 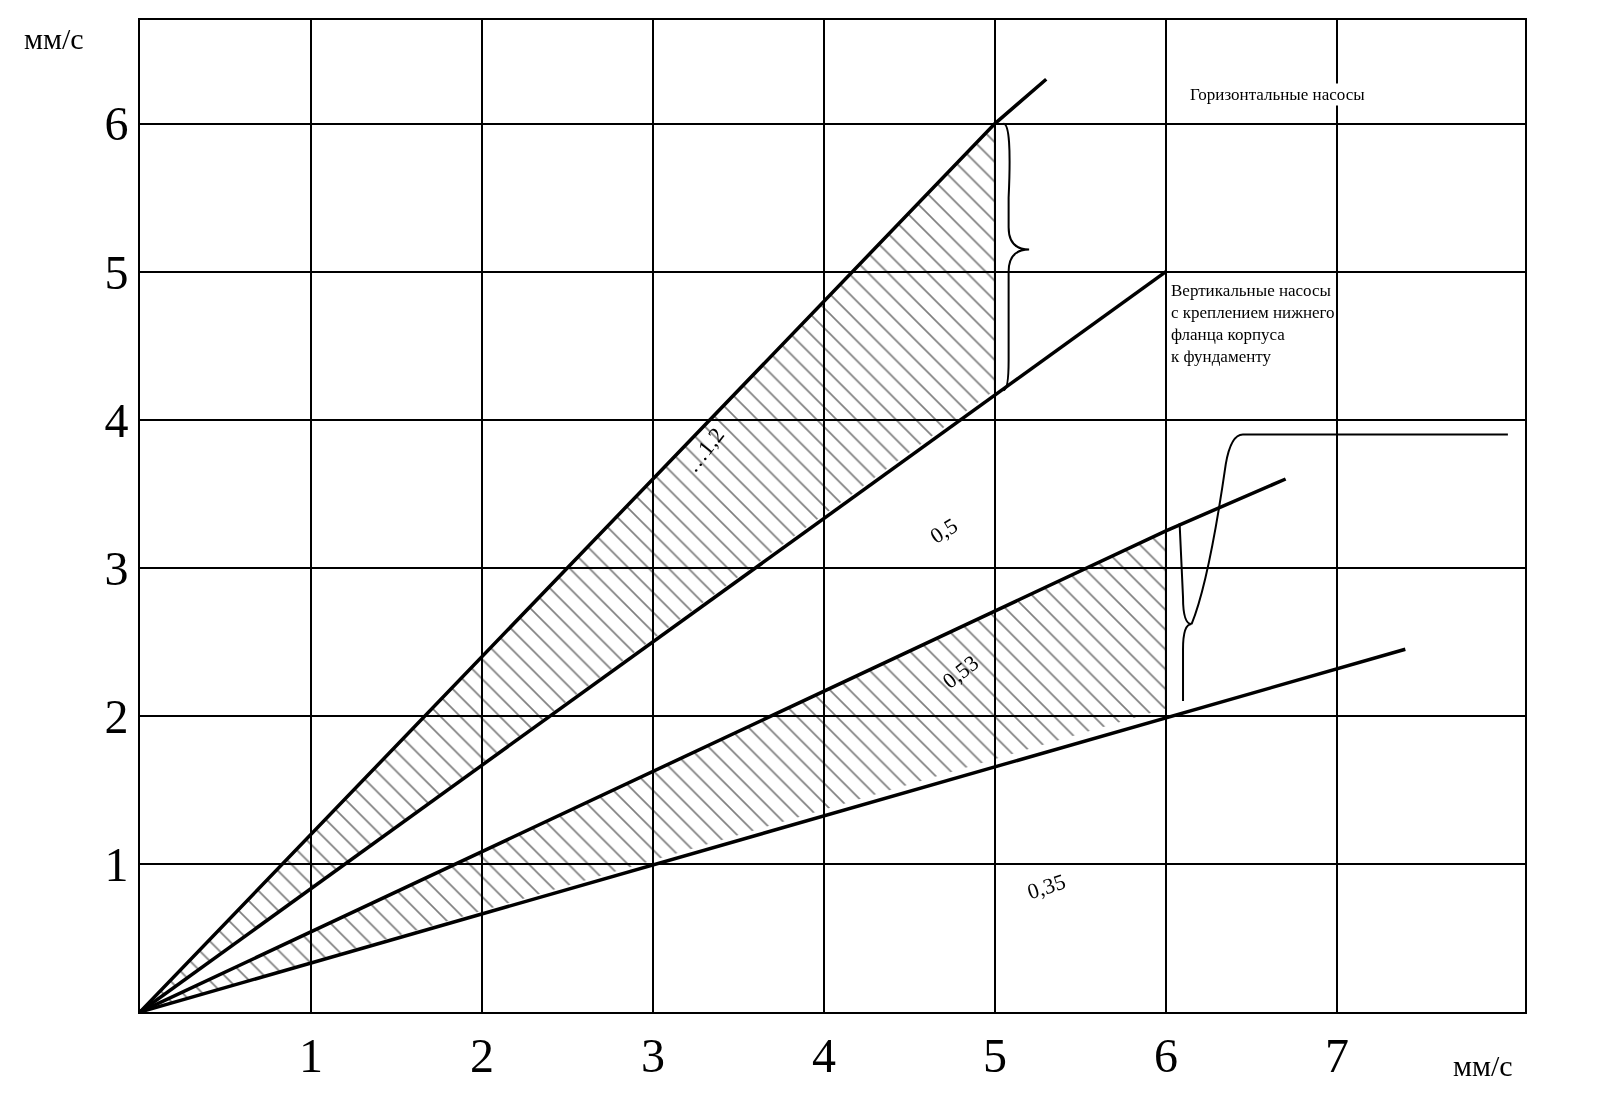 What do you see at coordinates (116, 864) in the screenshot?
I see `y-tick-label: 1` at bounding box center [116, 864].